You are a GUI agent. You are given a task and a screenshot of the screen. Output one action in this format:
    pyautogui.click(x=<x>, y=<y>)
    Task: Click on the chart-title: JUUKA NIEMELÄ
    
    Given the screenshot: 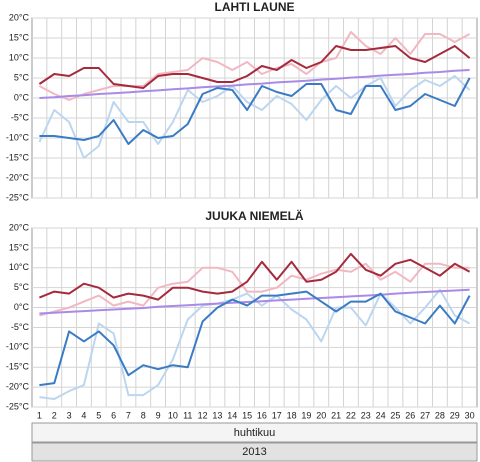 What is the action you would take?
    pyautogui.click(x=254, y=215)
    